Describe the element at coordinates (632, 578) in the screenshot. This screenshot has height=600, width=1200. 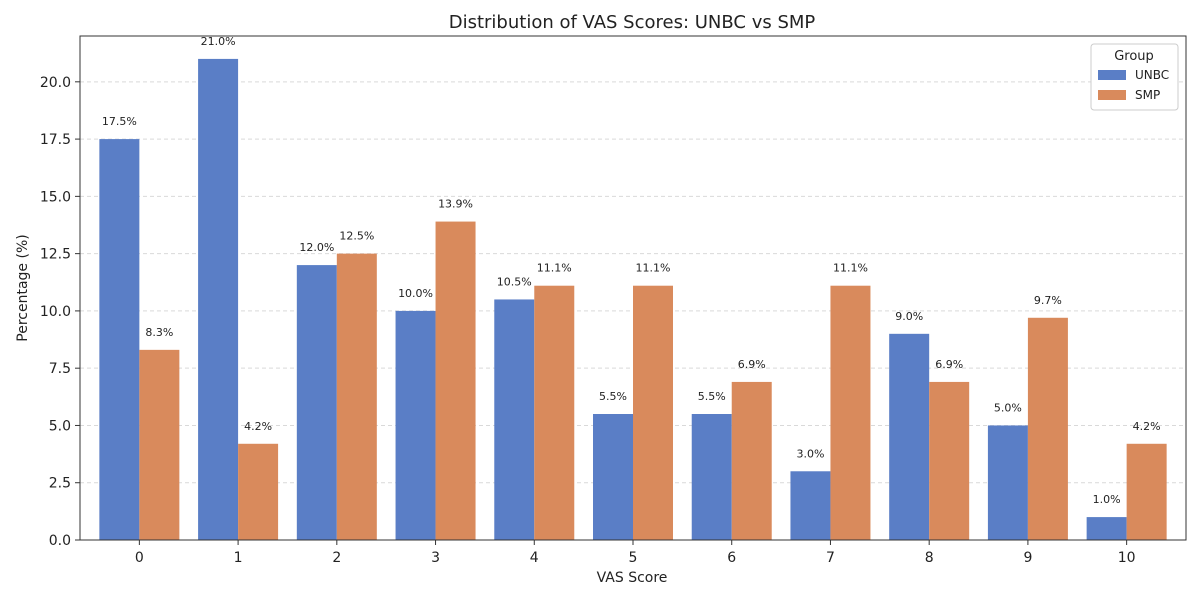
I see `x-axis-label: VAS Score` at that location.